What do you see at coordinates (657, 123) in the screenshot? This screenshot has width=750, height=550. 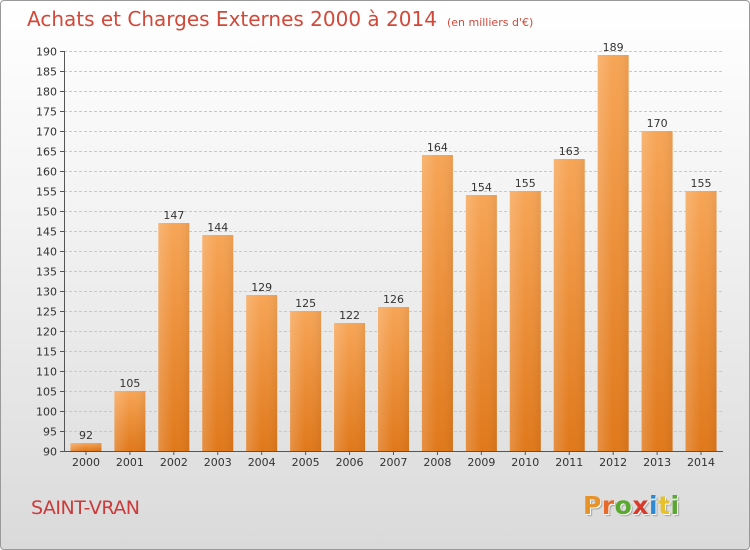 I see `value-label: 170` at bounding box center [657, 123].